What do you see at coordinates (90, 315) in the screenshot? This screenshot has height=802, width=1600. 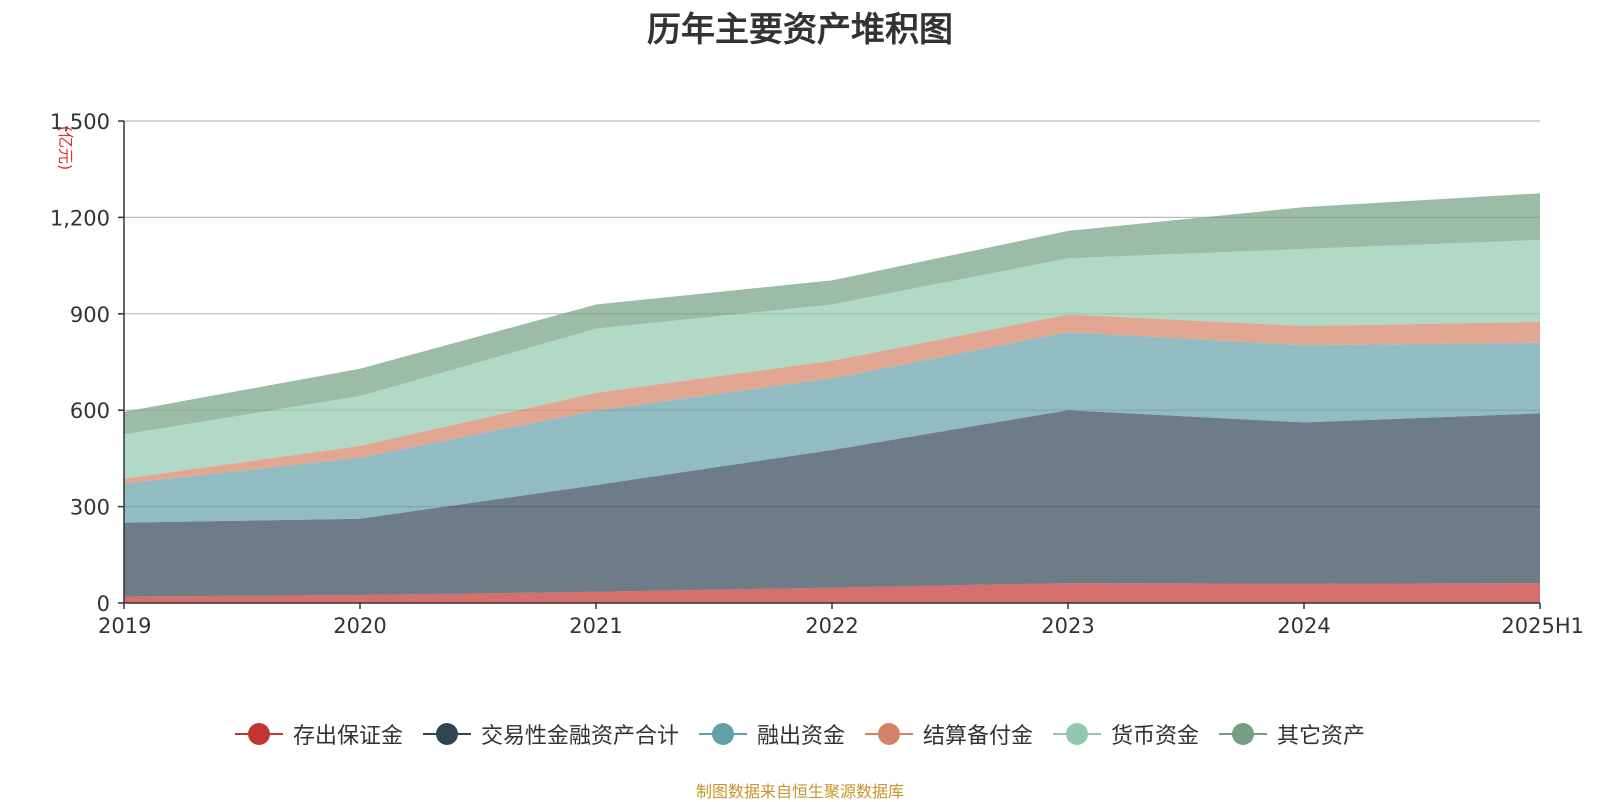 I see `y-tick-label: 900` at bounding box center [90, 315].